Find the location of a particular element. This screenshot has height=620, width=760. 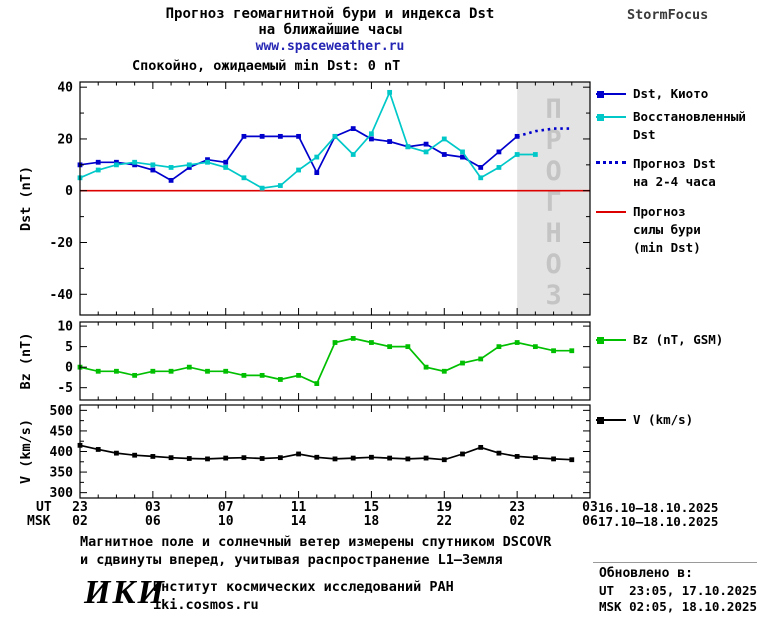

status-banner: Спокойно, ожидаемый min Dst: 0 nT is located at coordinates (239, 66).